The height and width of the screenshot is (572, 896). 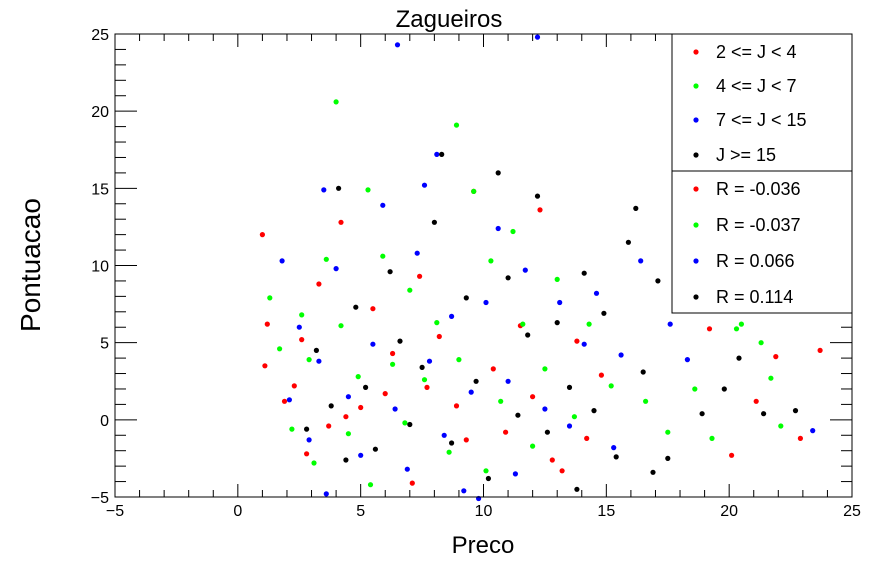 I want to click on y-tick-label: 25, so click(x=100, y=35).